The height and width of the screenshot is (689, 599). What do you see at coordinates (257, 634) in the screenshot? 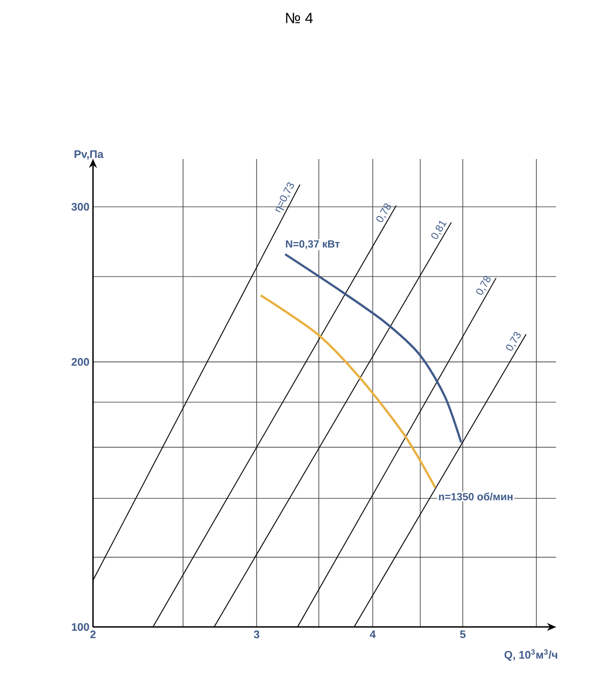
I see `x-tick-label: 3` at bounding box center [257, 634].